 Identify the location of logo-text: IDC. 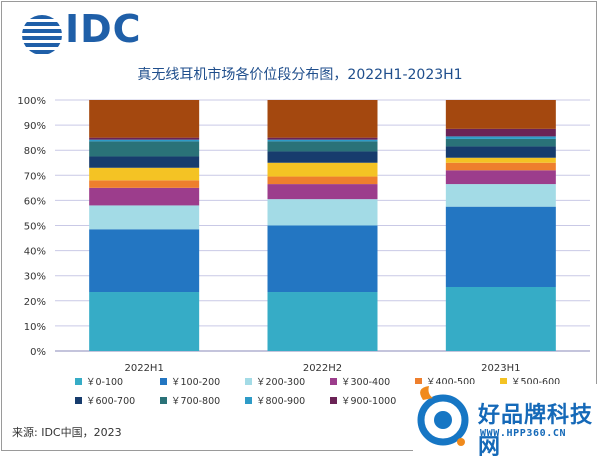
(103, 29).